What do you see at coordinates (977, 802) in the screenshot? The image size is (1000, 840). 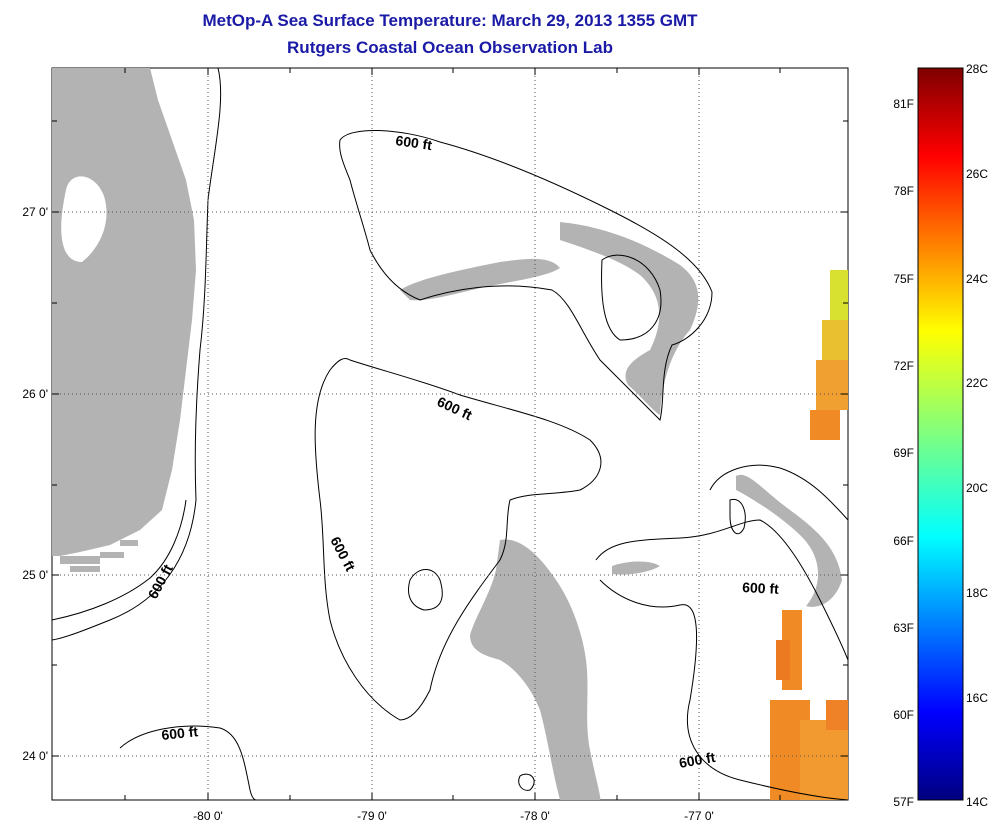 I see `colorbar-c-label: 14C` at bounding box center [977, 802].